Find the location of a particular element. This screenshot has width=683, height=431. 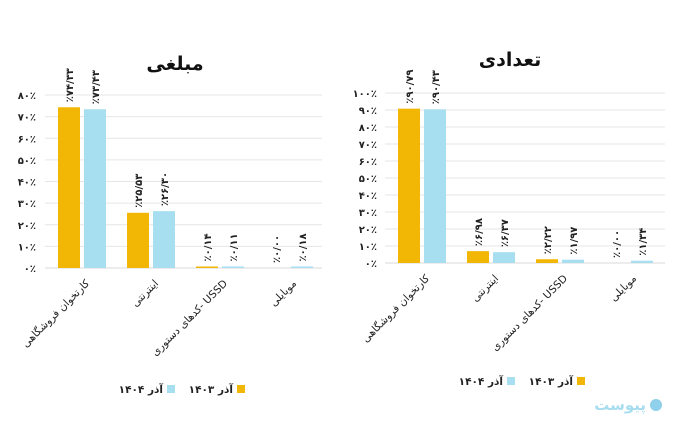

data-label: ٪۱/۳۴ is located at coordinates (643, 242).